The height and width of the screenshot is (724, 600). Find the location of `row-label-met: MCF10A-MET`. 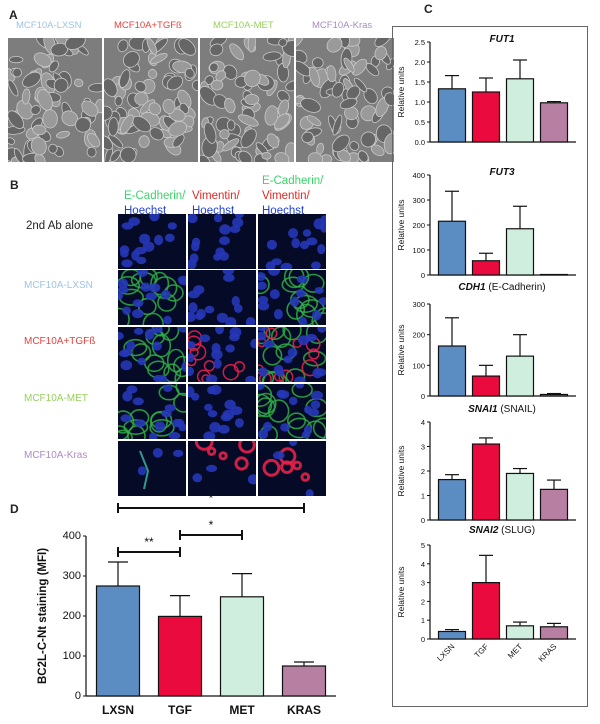

row-label-met: MCF10A-MET is located at coordinates (56, 398).